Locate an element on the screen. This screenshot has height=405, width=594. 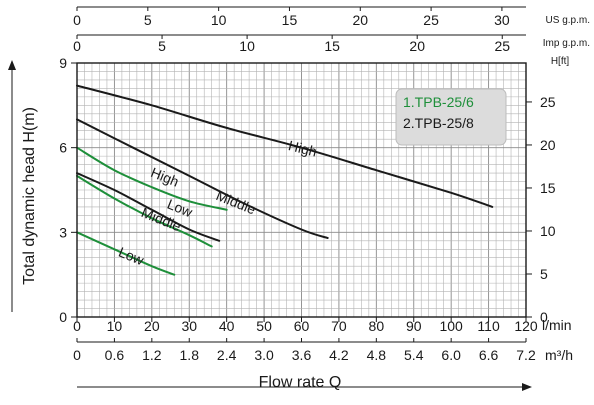
m3h-tick-label: 3.0 is located at coordinates (264, 355).